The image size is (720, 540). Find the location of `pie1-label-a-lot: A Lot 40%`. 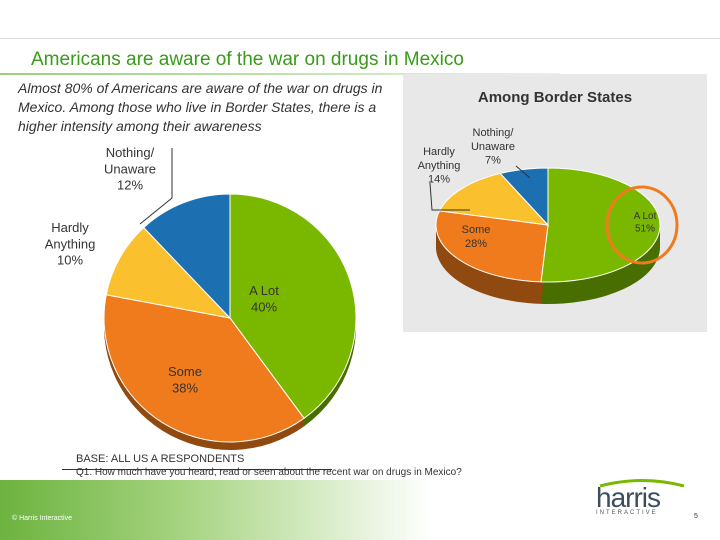

pie1-label-a-lot: A Lot 40% is located at coordinates (264, 298).